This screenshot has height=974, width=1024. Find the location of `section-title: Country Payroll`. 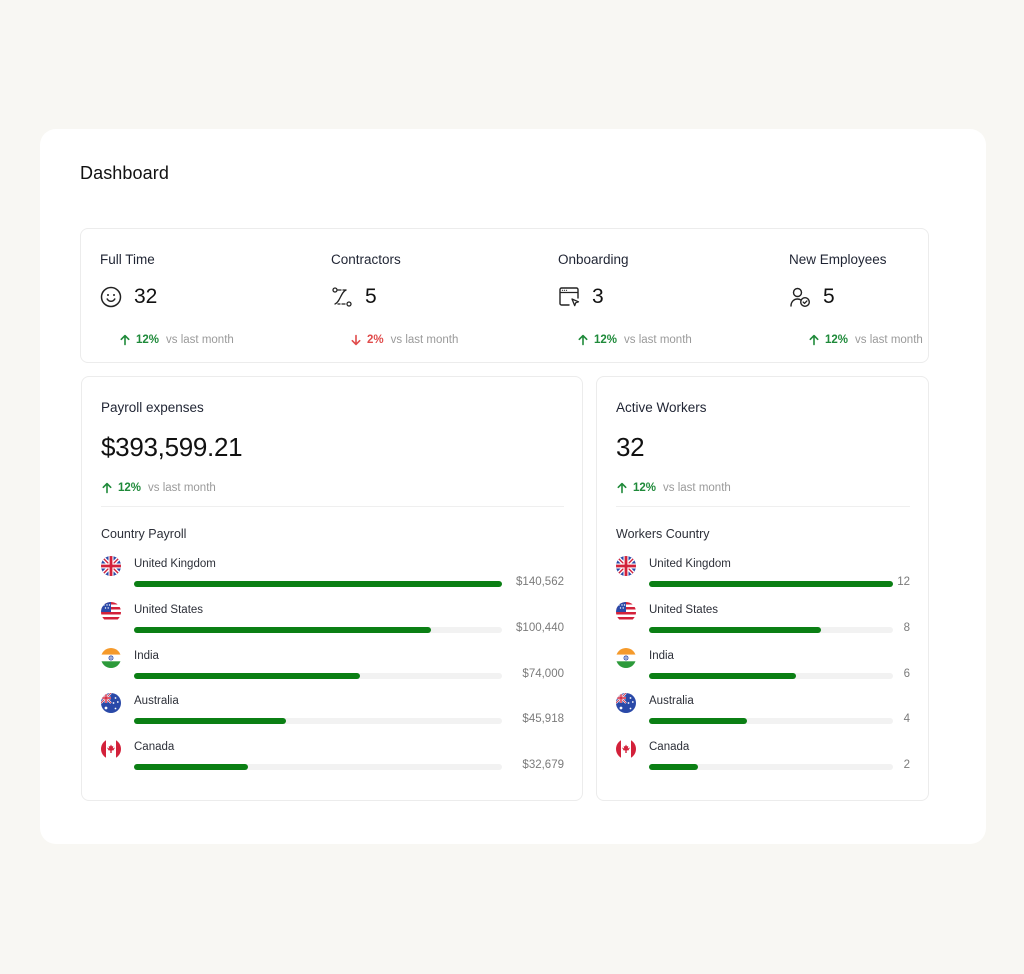

section-title: Country Payroll is located at coordinates (144, 534).